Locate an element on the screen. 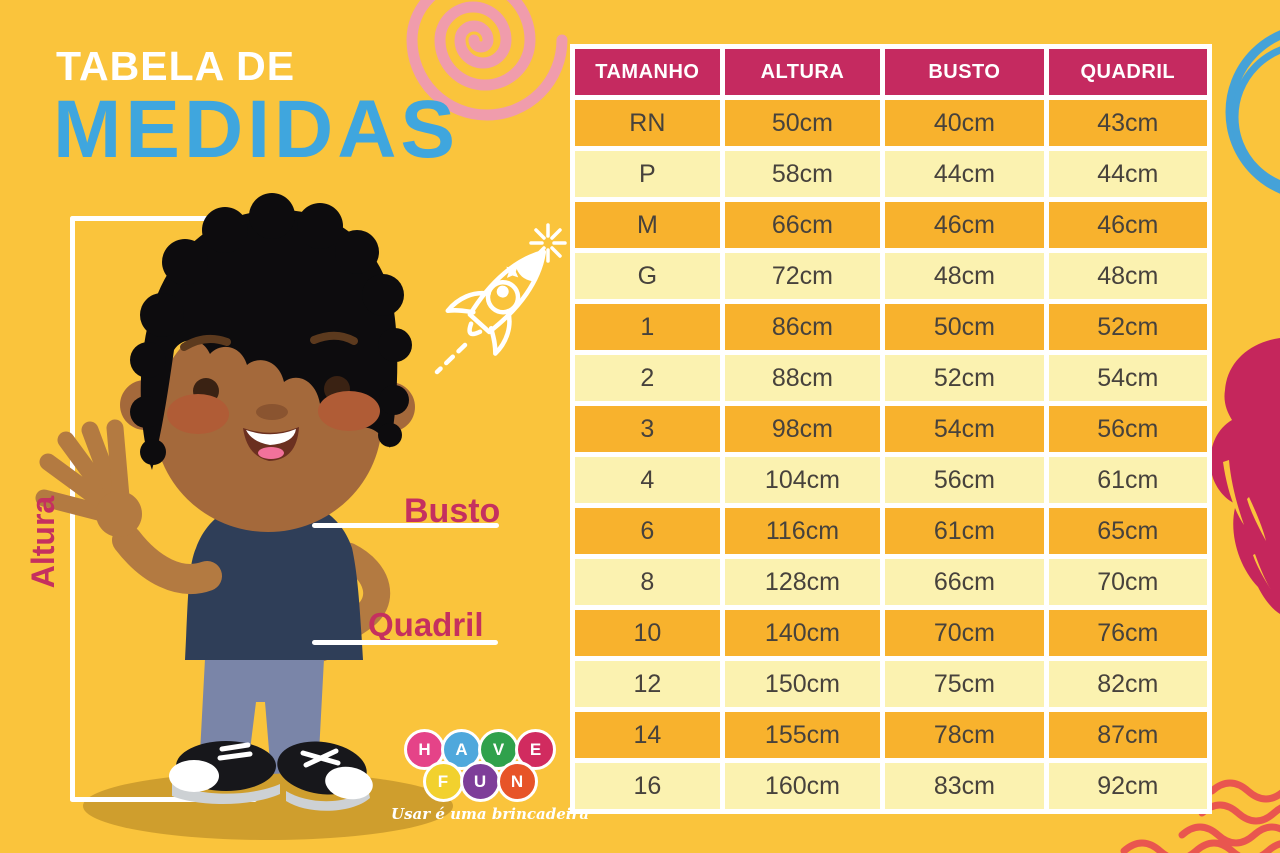 This screenshot has height=853, width=1280. logo-ball-n: N is located at coordinates (517, 781).